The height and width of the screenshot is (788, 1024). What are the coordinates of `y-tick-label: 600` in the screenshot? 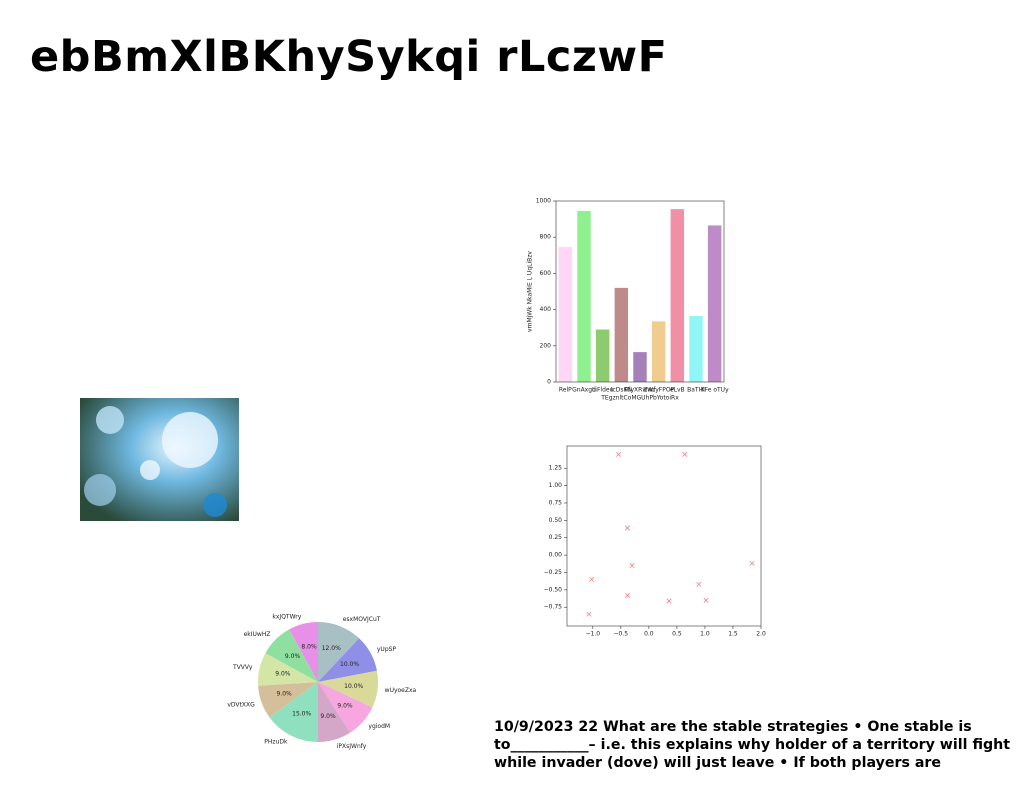 It's located at (546, 273).